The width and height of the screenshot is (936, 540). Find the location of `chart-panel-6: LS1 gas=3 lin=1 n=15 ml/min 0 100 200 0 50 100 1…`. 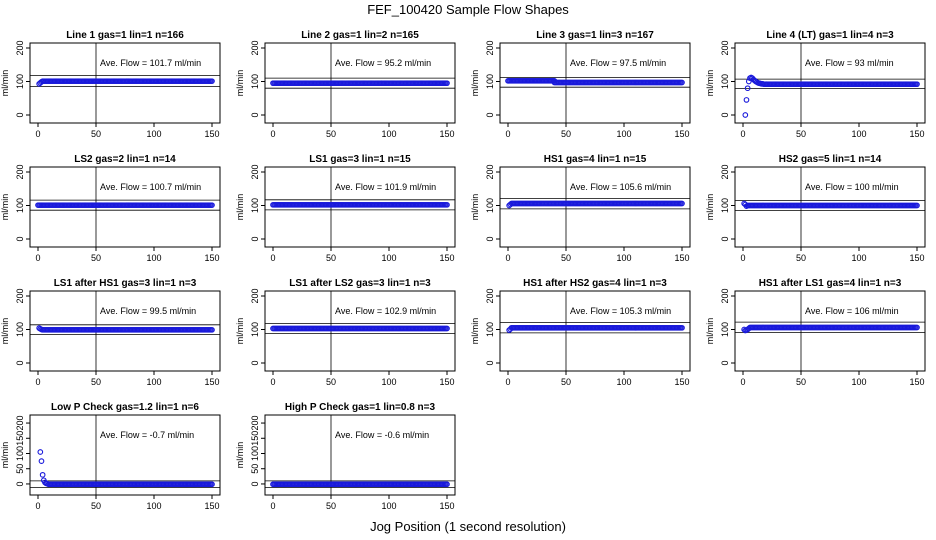

chart-panel-6: LS1 gas=3 lin=1 n=15 ml/min 0 100 200 0 50 100 1… is located at coordinates (345, 208).